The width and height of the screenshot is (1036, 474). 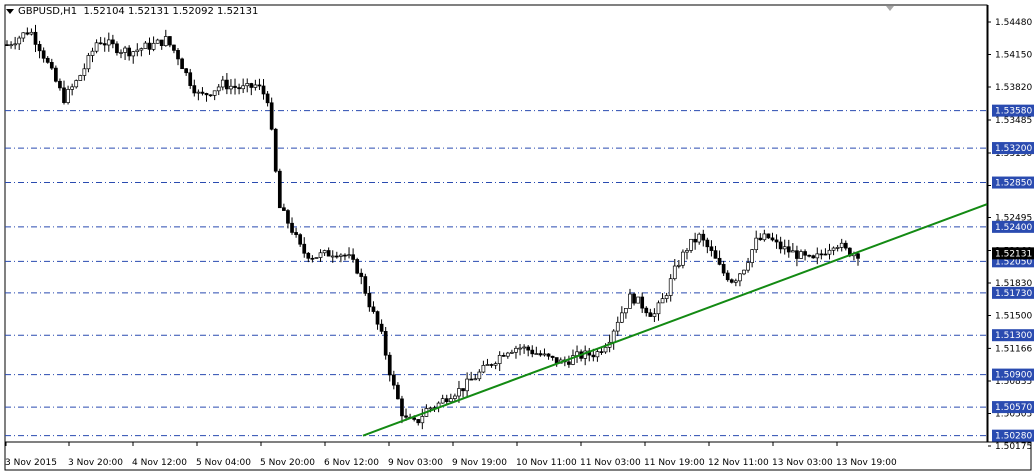 I want to click on level-price-text: 1.52400, so click(x=1013, y=228).